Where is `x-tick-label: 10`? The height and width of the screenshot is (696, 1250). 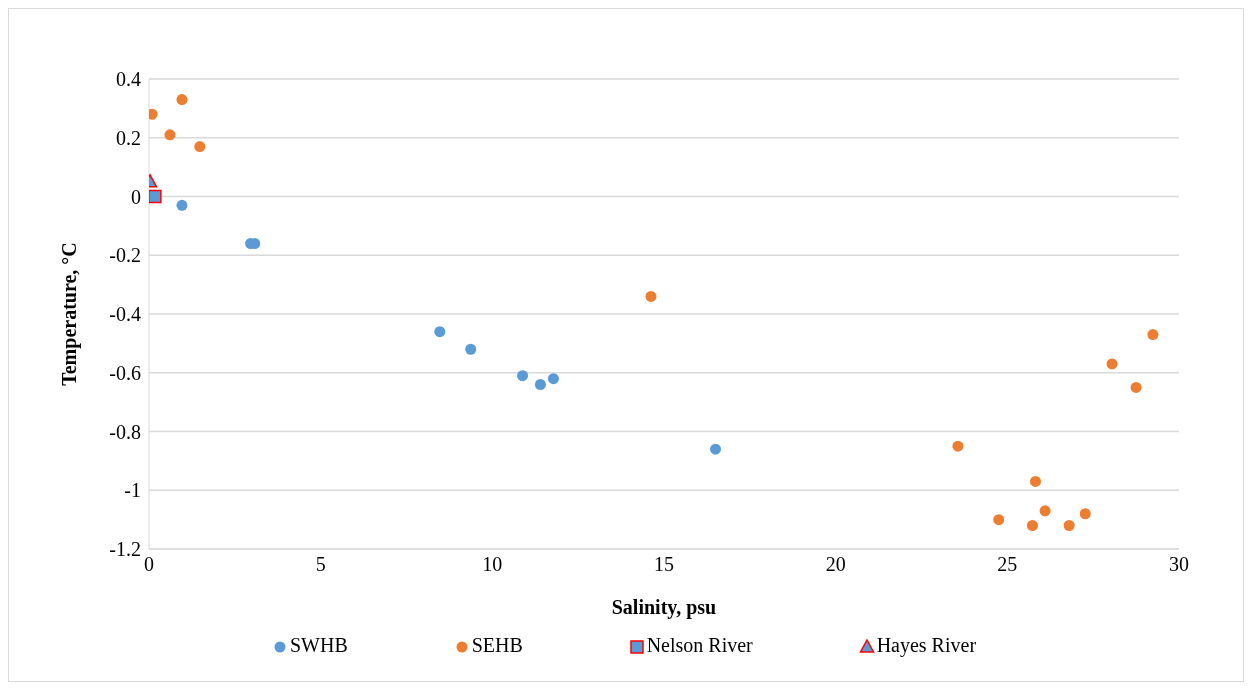
x-tick-label: 10 is located at coordinates (492, 564).